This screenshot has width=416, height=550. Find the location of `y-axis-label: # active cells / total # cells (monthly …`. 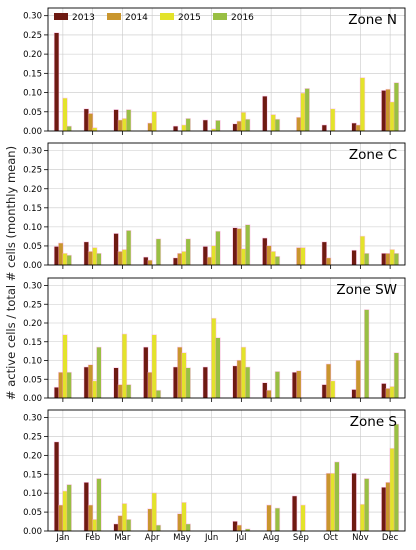

y-axis-label: # active cells / total # cells (monthly … is located at coordinates (11, 273).